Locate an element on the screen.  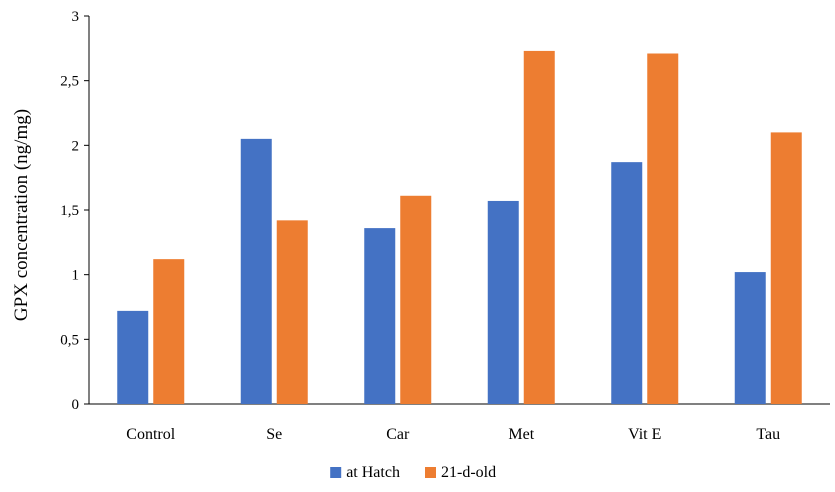
bar-at-hatch-met is located at coordinates (503, 302).